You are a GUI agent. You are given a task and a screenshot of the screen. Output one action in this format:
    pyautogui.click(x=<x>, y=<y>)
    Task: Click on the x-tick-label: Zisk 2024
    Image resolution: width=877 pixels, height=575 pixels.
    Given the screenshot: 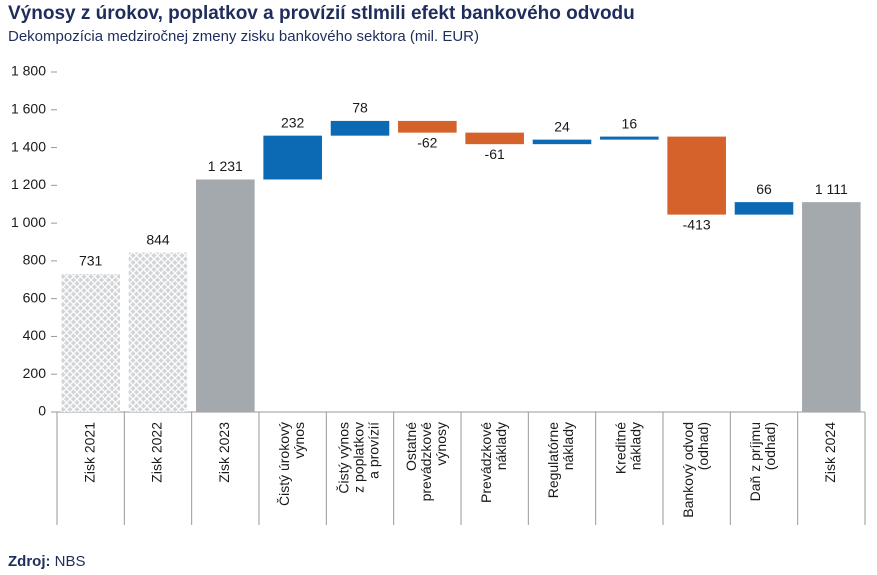 What is the action you would take?
    pyautogui.click(x=830, y=452)
    